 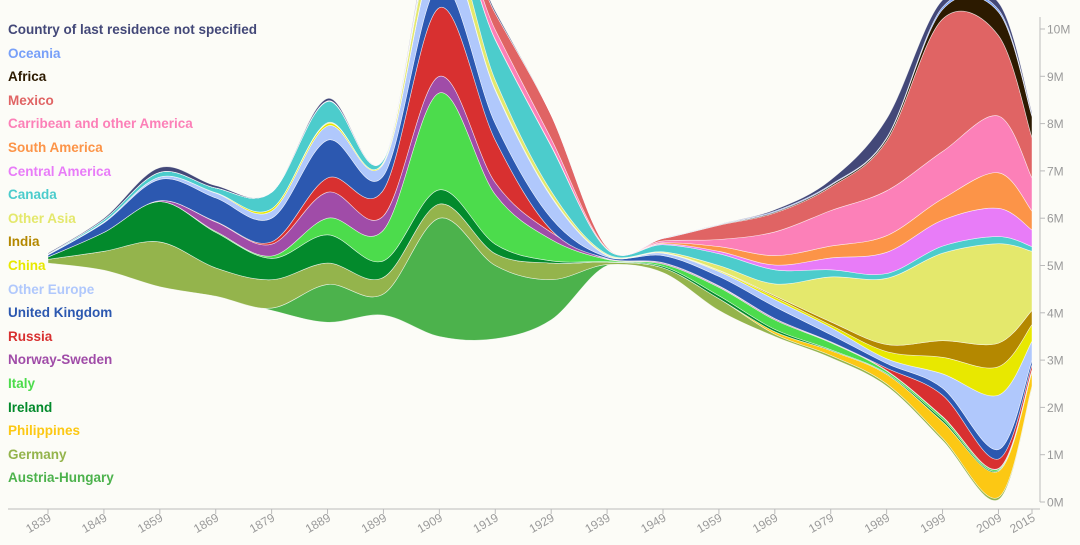 I want to click on x-tick-label: 1879, so click(x=262, y=523).